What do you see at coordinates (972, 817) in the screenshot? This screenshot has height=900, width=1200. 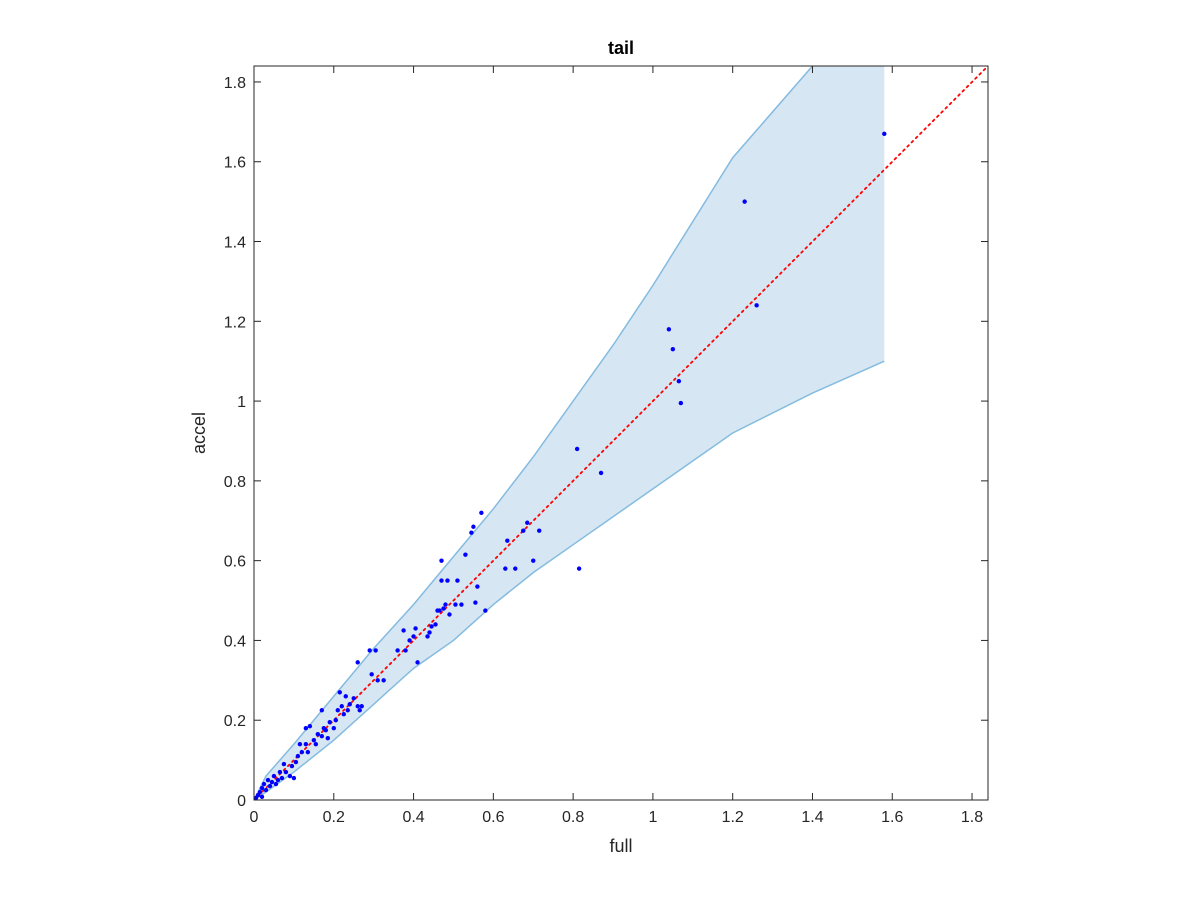 I see `x-tick-label: 1.8` at bounding box center [972, 817].